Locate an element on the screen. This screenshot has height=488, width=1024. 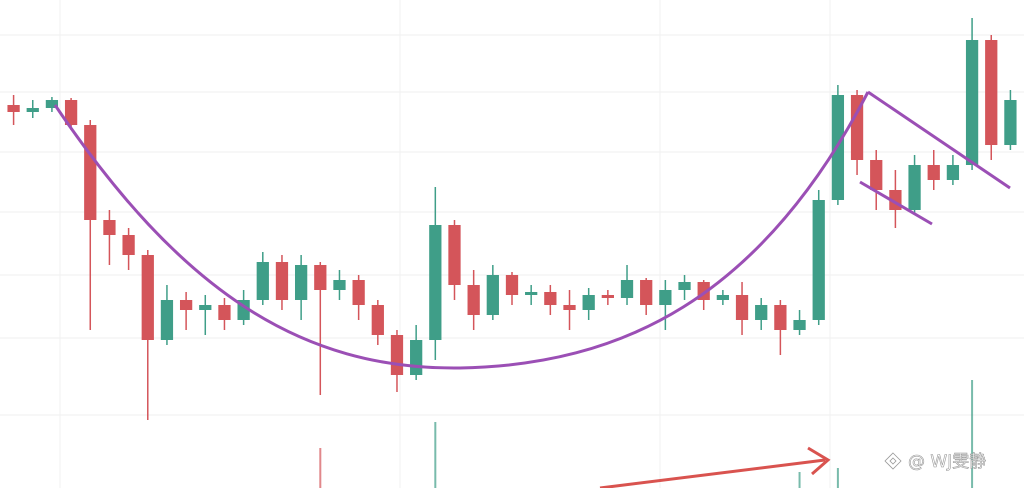
volume-bars is located at coordinates (646, 434).